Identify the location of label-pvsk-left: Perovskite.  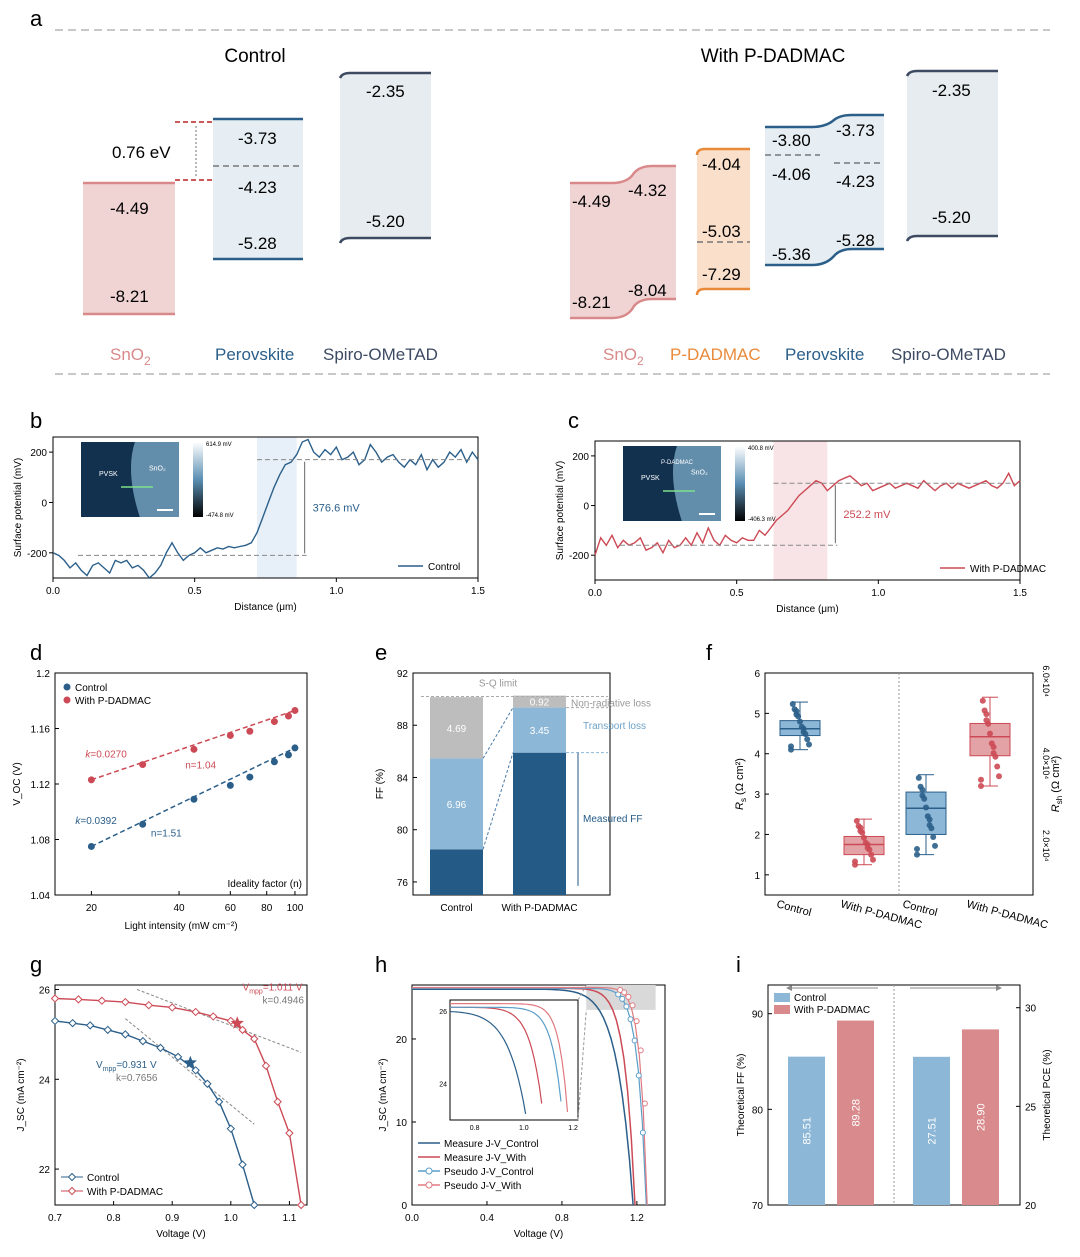
(254, 354).